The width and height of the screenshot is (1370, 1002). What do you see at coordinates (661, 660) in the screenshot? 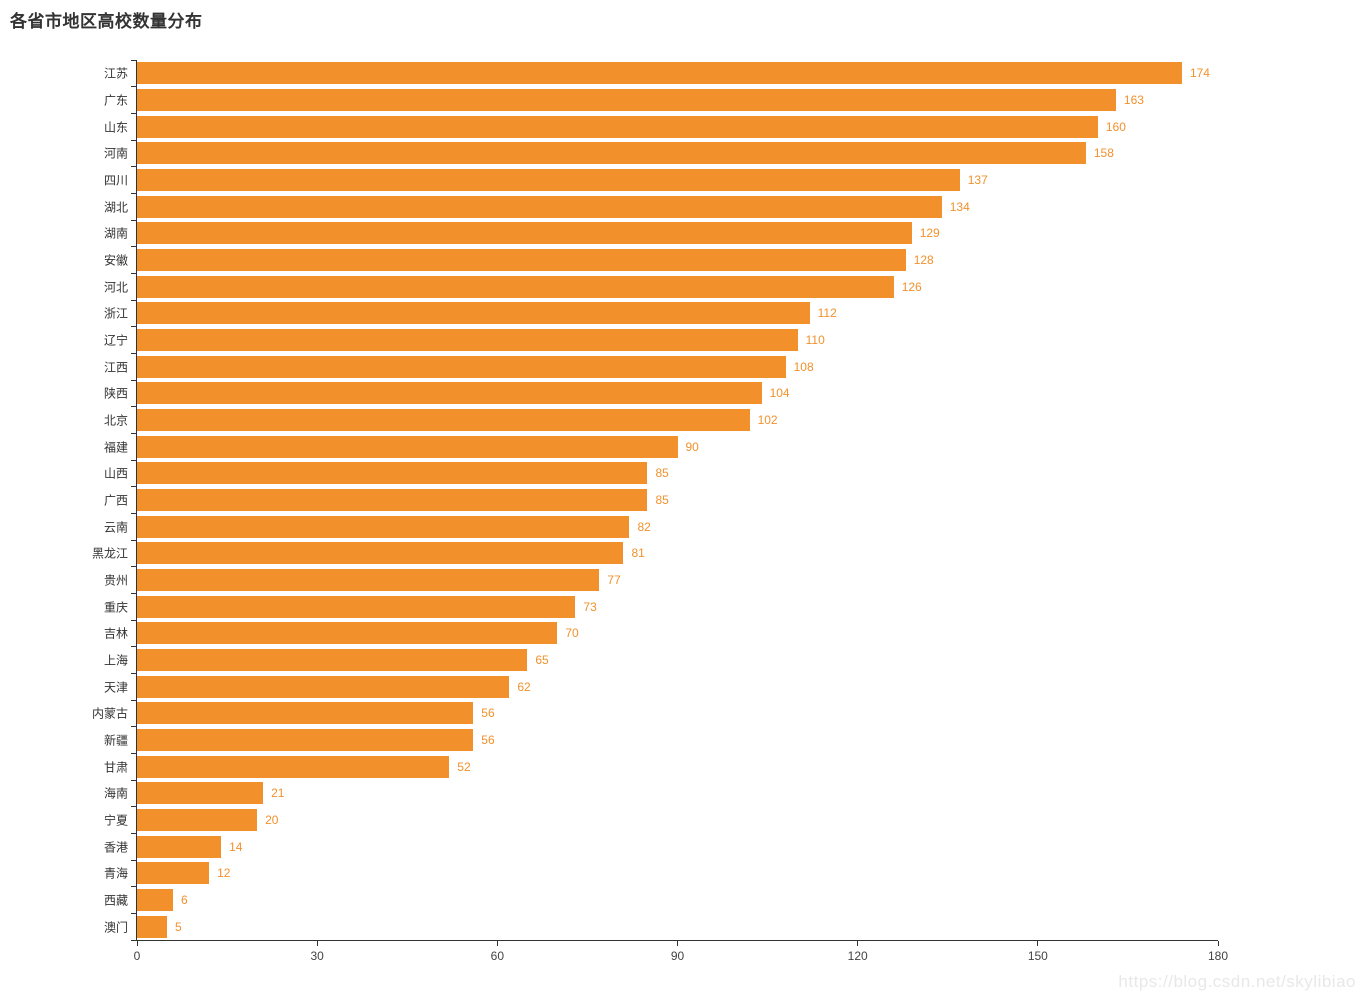
I see `bar-row: 上海 65` at bounding box center [661, 660].